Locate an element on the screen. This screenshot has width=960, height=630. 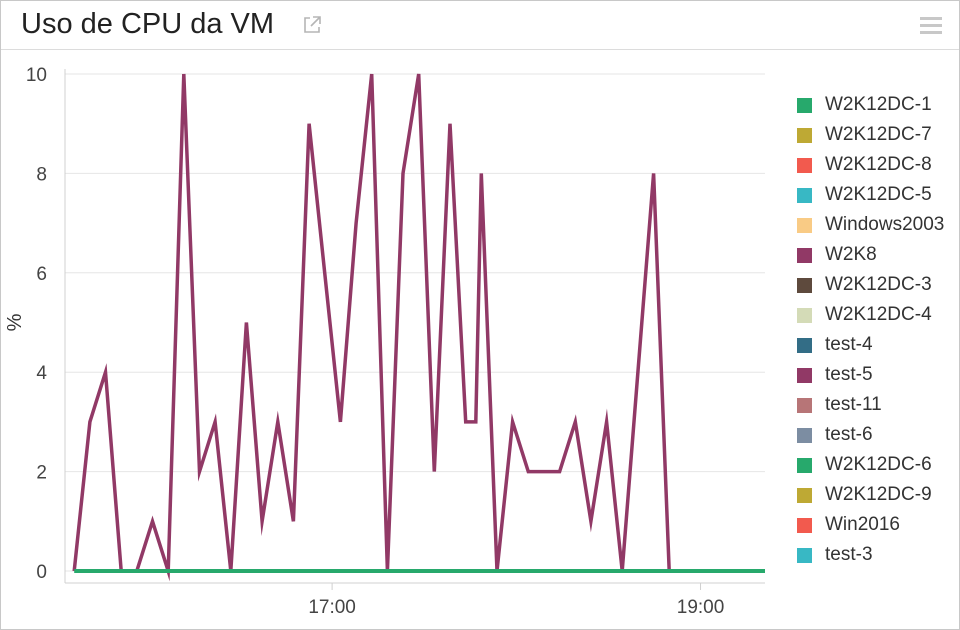
legend-item: W2K12DC-1 is located at coordinates (870, 105).